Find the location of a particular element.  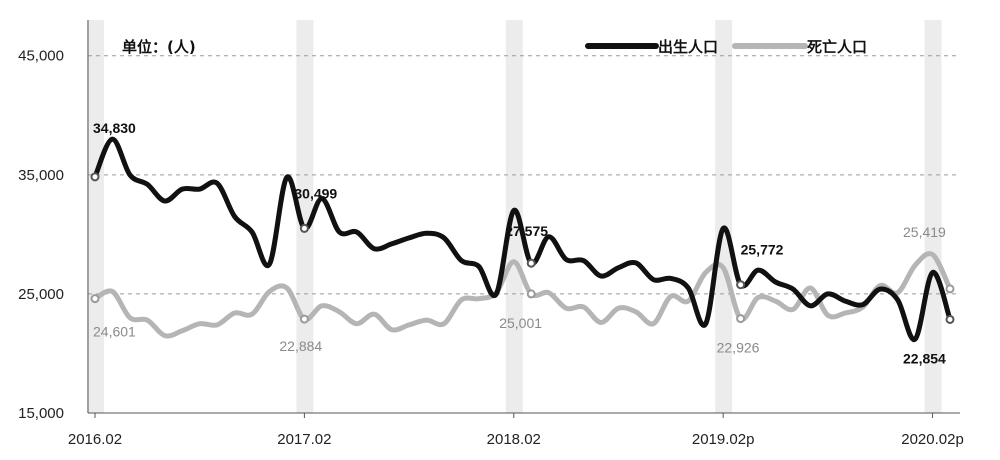

data-label-death: 22,926 is located at coordinates (738, 348).